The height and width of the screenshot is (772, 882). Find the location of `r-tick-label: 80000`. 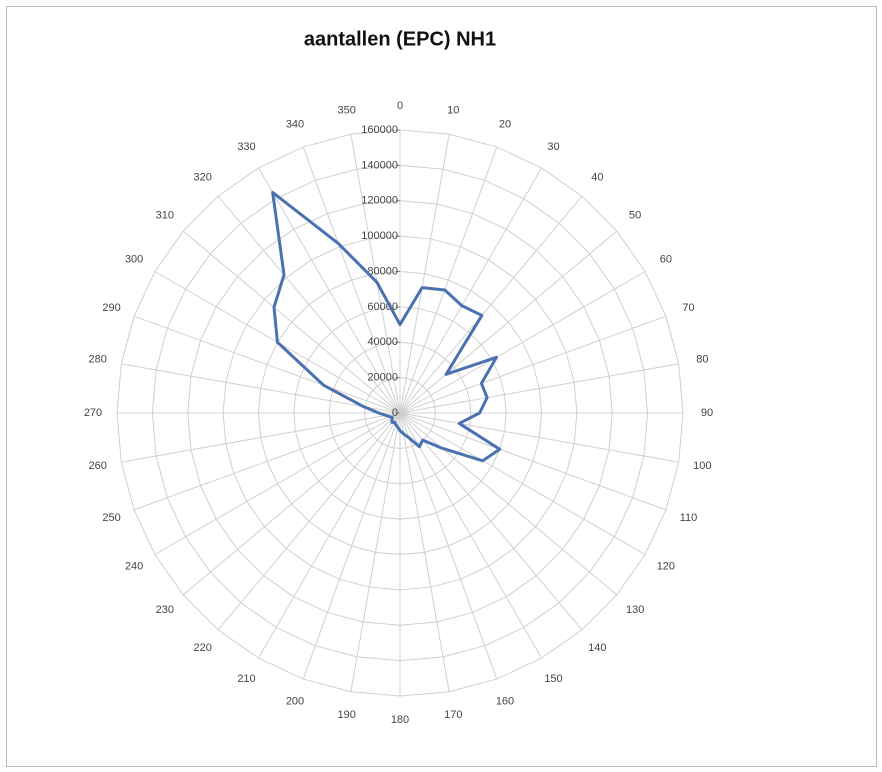

r-tick-label: 80000 is located at coordinates (382, 271).